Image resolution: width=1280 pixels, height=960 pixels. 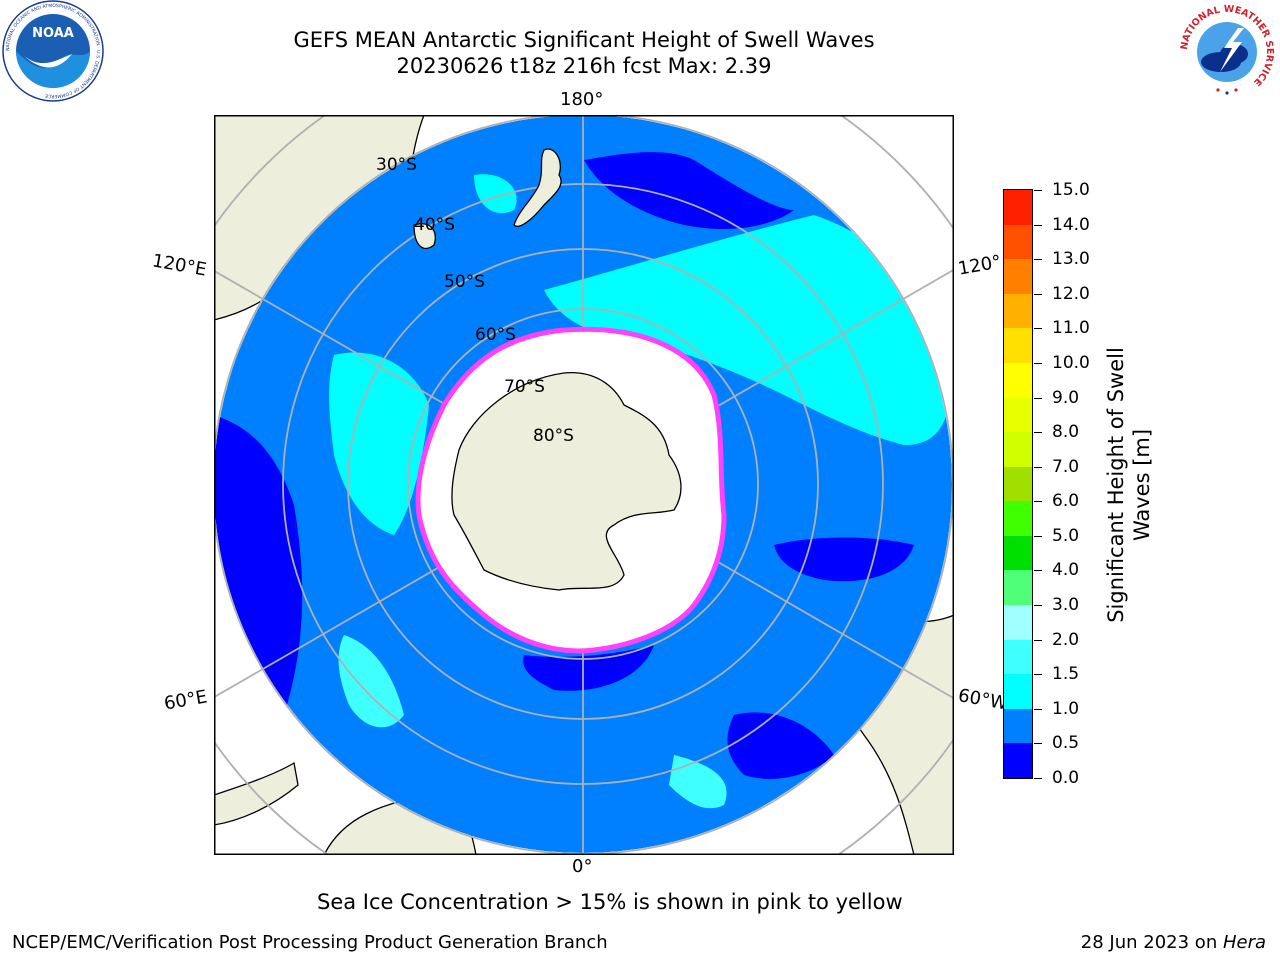 I want to click on footer-host: Hera, so click(x=1244, y=942).